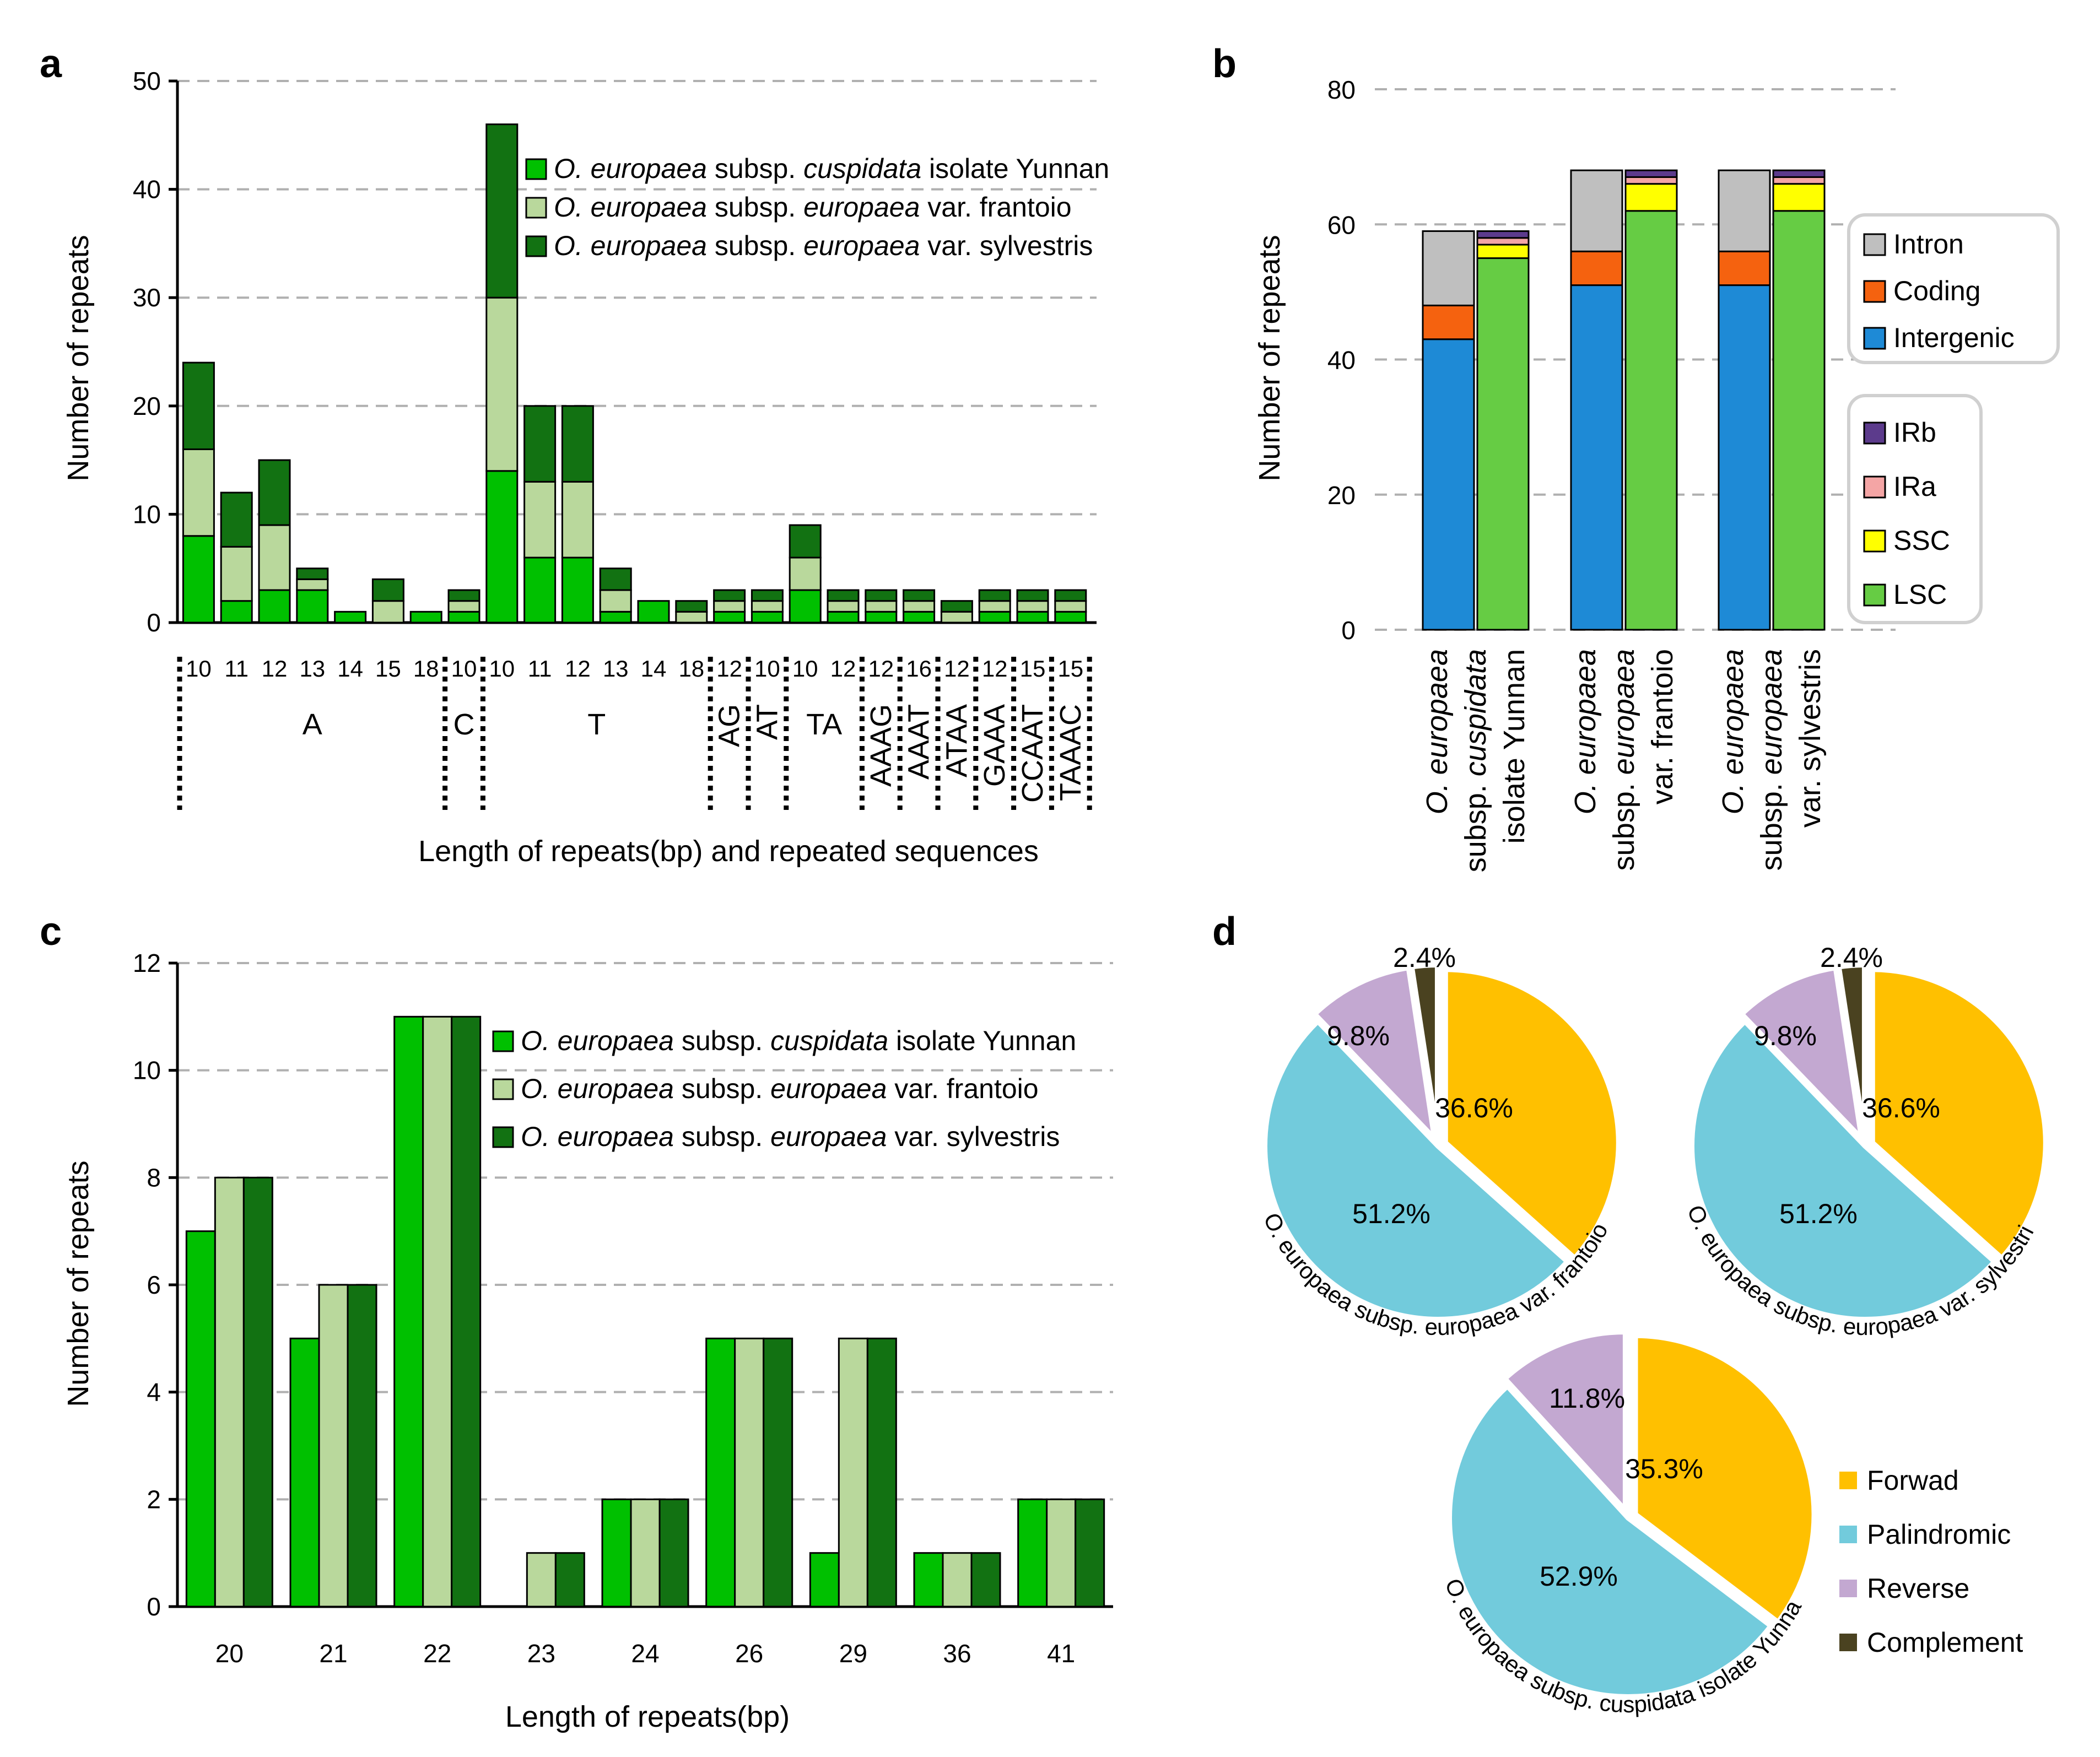  I want to click on pie-percent-label: 51.2%, so click(1818, 1213).